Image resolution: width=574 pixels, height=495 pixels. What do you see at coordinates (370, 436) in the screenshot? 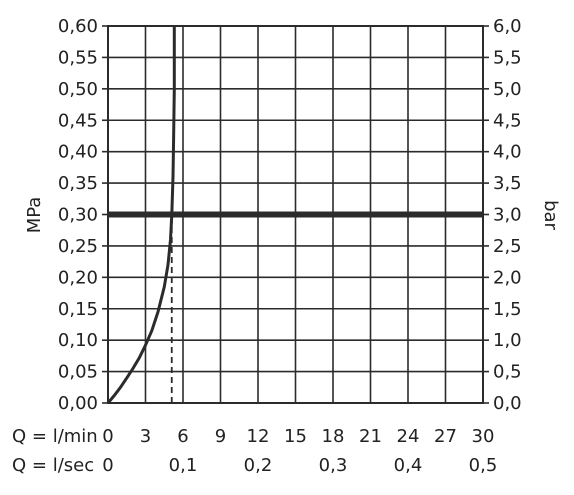
I see `x-lmin-tick-label: 21` at bounding box center [370, 436].